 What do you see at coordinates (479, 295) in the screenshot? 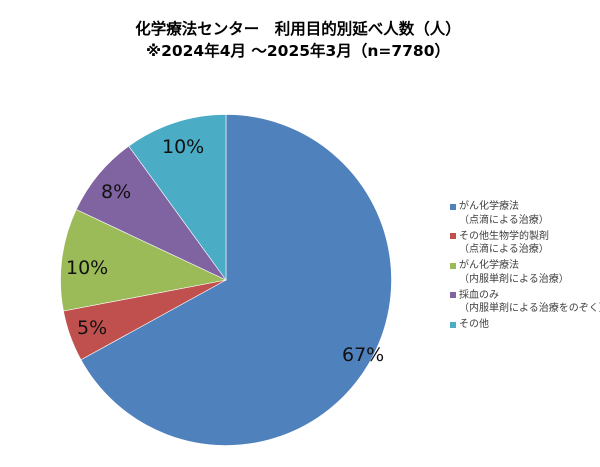
I see `legend-label: 採血のみ` at bounding box center [479, 295].